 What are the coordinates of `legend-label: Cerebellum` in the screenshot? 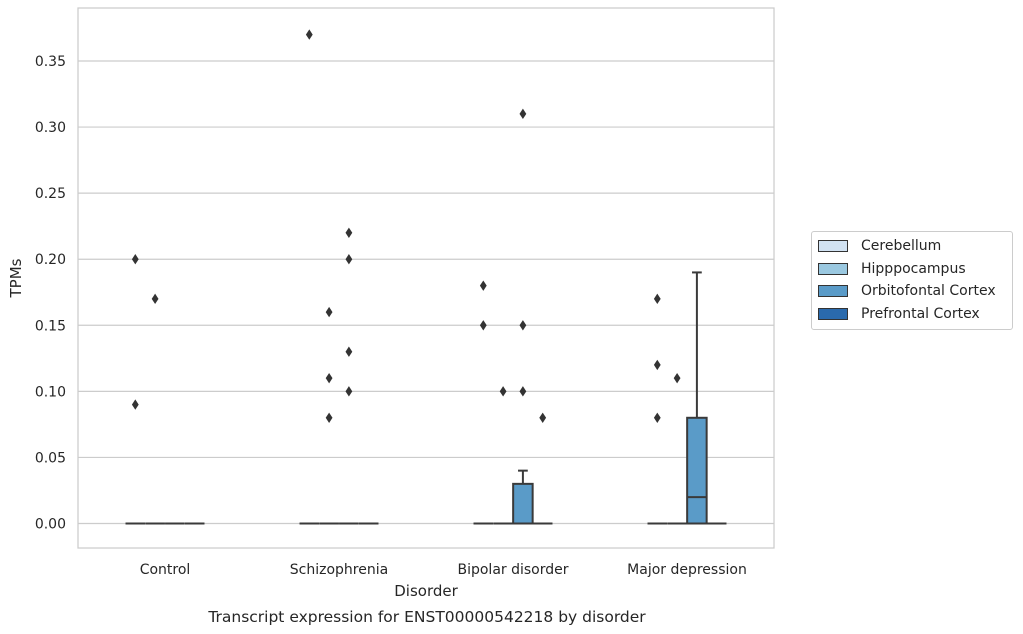 It's located at (901, 246).